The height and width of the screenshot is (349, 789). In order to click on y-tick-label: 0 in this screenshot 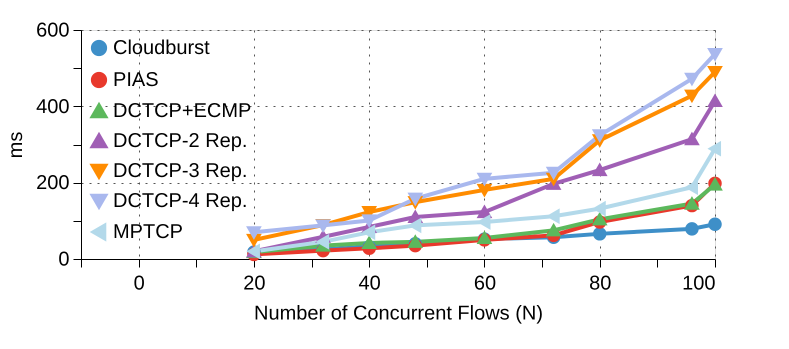, I will do `click(64, 259)`.